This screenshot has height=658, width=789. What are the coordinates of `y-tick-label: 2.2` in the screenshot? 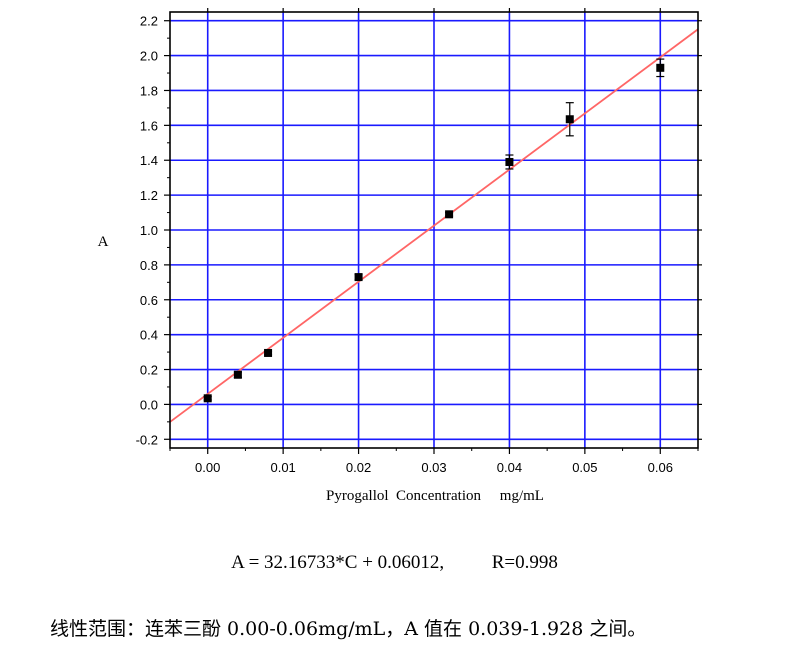 It's located at (149, 21).